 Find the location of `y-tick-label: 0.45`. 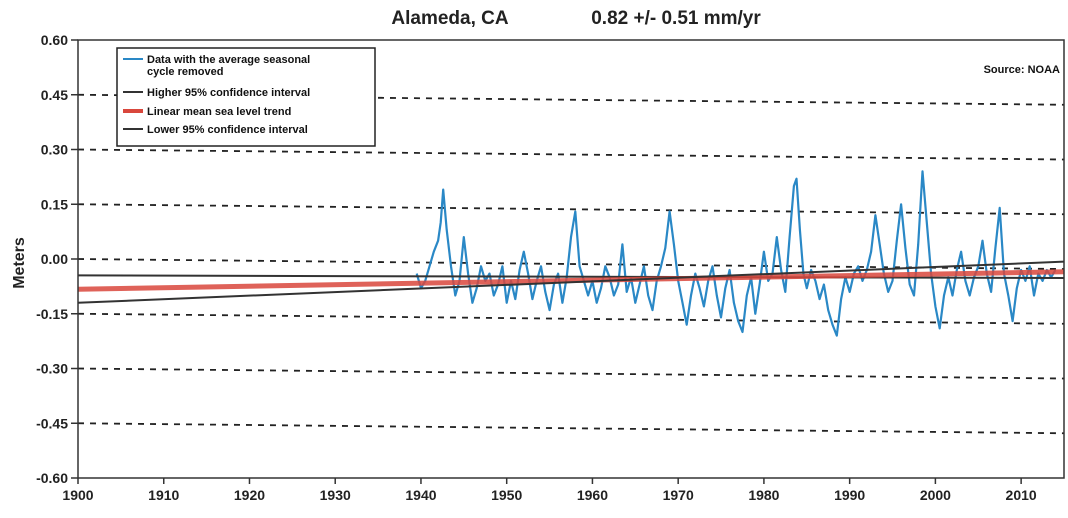

y-tick-label: 0.45 is located at coordinates (54, 95).